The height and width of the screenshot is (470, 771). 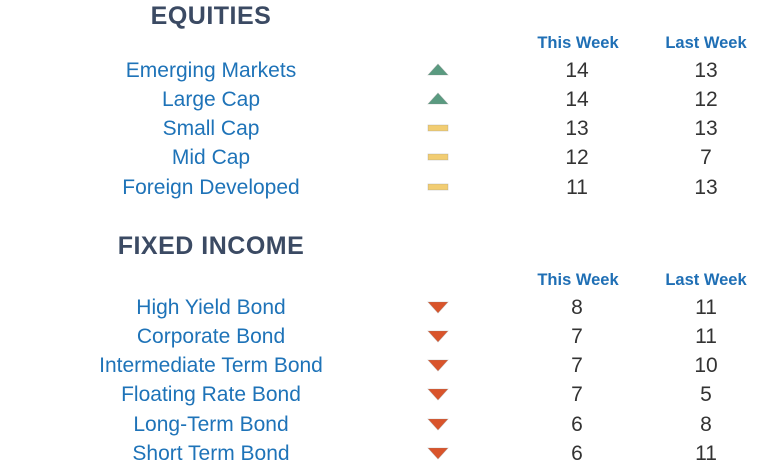 What do you see at coordinates (211, 99) in the screenshot?
I see `asset-class-name: Large Cap` at bounding box center [211, 99].